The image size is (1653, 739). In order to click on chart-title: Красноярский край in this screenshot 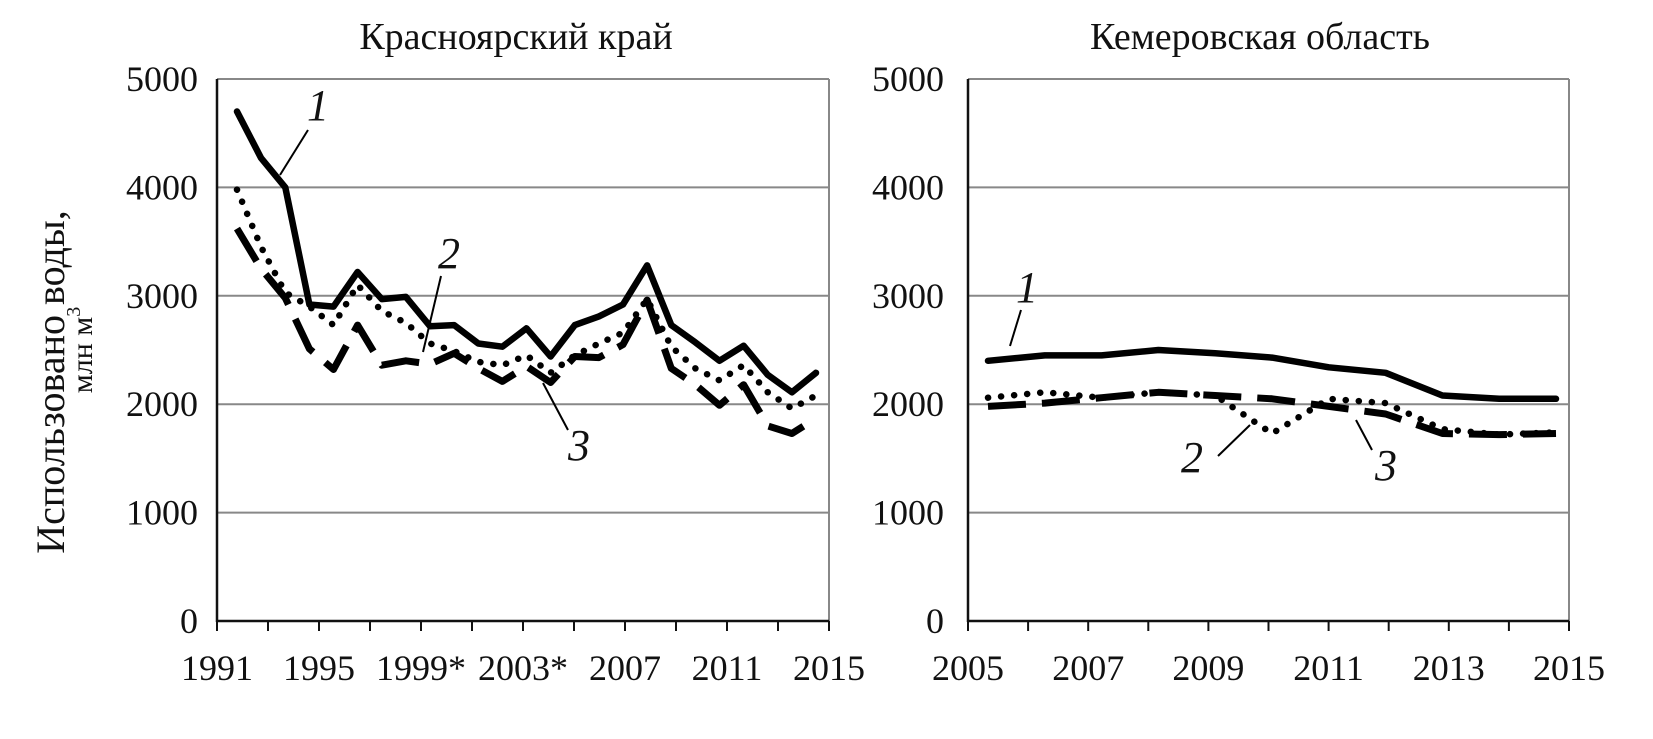, I will do `click(515, 37)`.